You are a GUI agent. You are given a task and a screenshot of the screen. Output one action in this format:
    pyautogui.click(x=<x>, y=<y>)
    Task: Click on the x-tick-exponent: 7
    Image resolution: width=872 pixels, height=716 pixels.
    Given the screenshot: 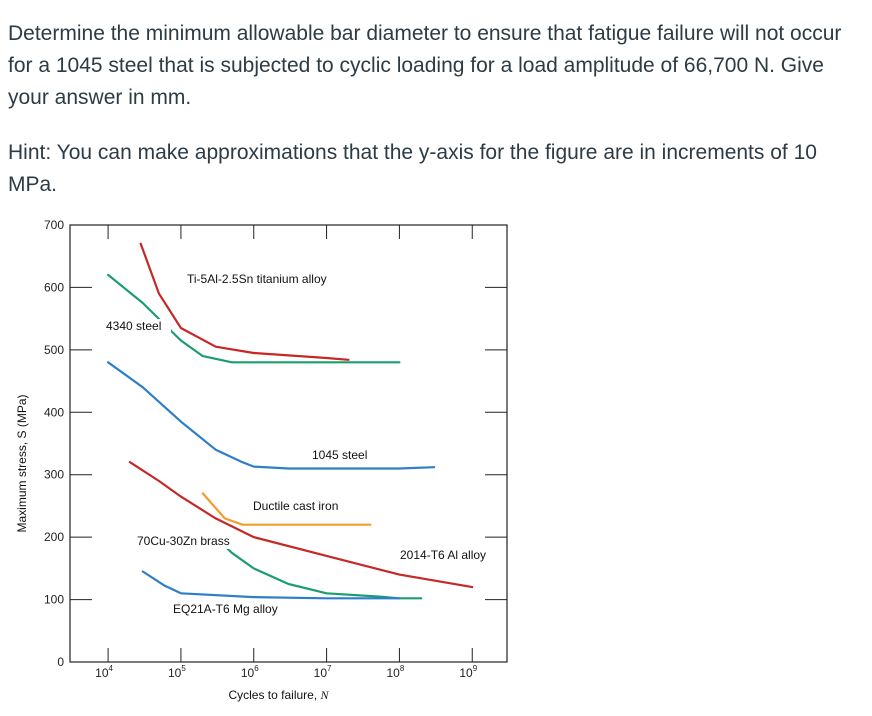 What is the action you would take?
    pyautogui.click(x=329, y=668)
    